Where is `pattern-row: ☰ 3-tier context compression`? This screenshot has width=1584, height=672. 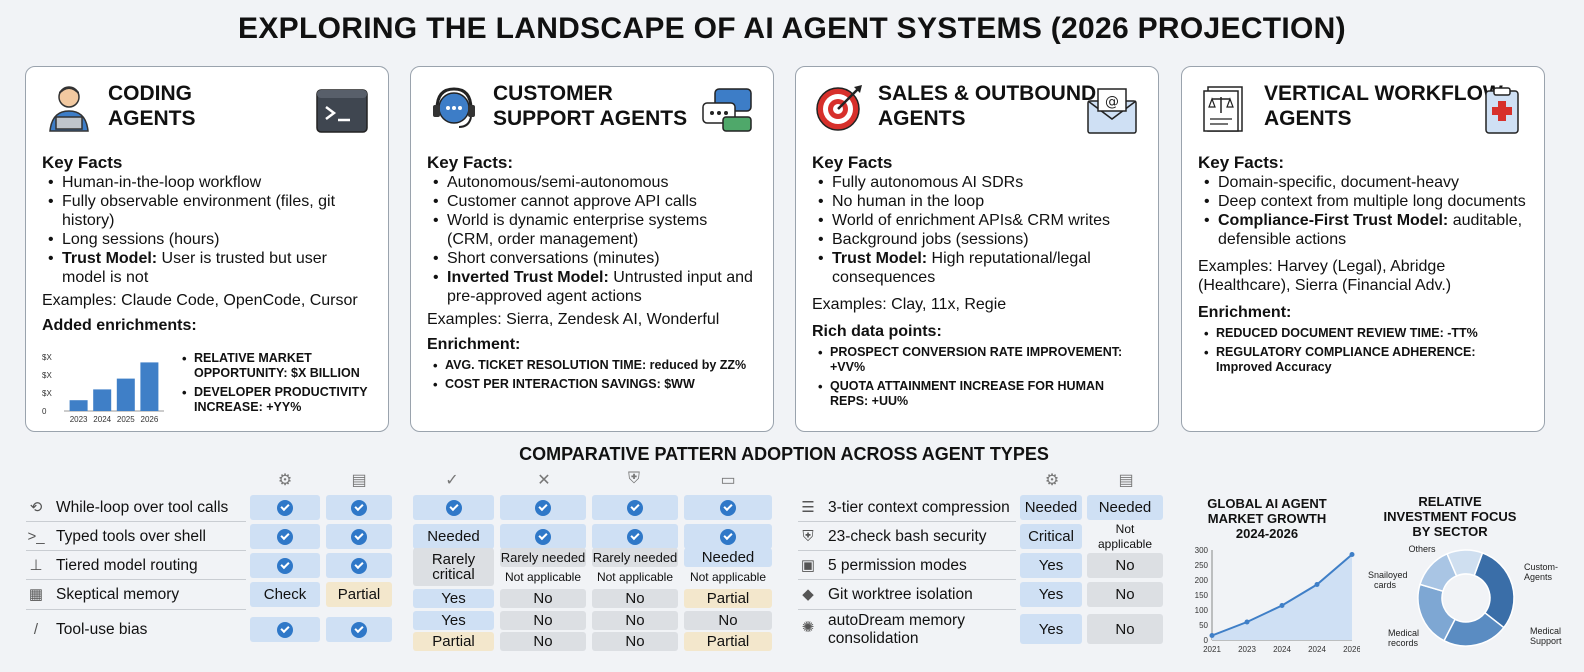
pattern-row: ☰ 3-tier context compression is located at coordinates (904, 508).